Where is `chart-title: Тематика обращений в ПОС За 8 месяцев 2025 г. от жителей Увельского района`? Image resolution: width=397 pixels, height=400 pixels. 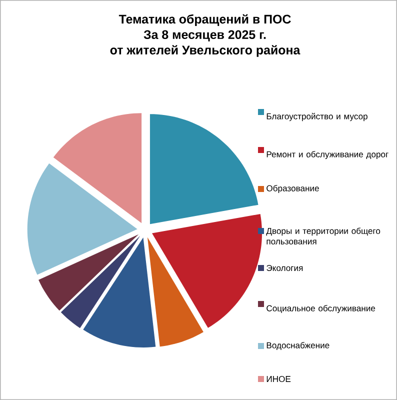
chart-title: Тематика обращений в ПОС За 8 месяцев 2025 г. от жителей Увельского района is located at coordinates (205, 35).